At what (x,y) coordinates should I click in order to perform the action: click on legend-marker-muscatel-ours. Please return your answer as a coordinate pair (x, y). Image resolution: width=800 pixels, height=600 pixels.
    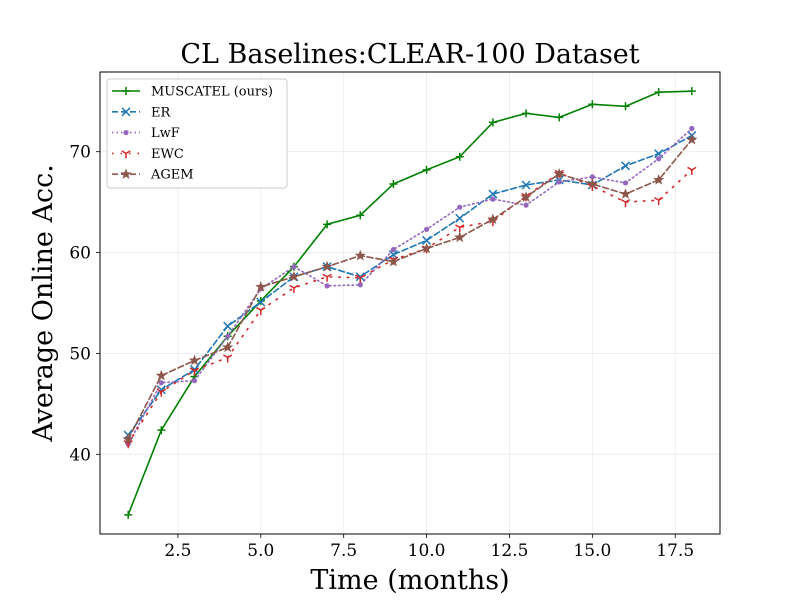
    Looking at the image, I should click on (126, 91).